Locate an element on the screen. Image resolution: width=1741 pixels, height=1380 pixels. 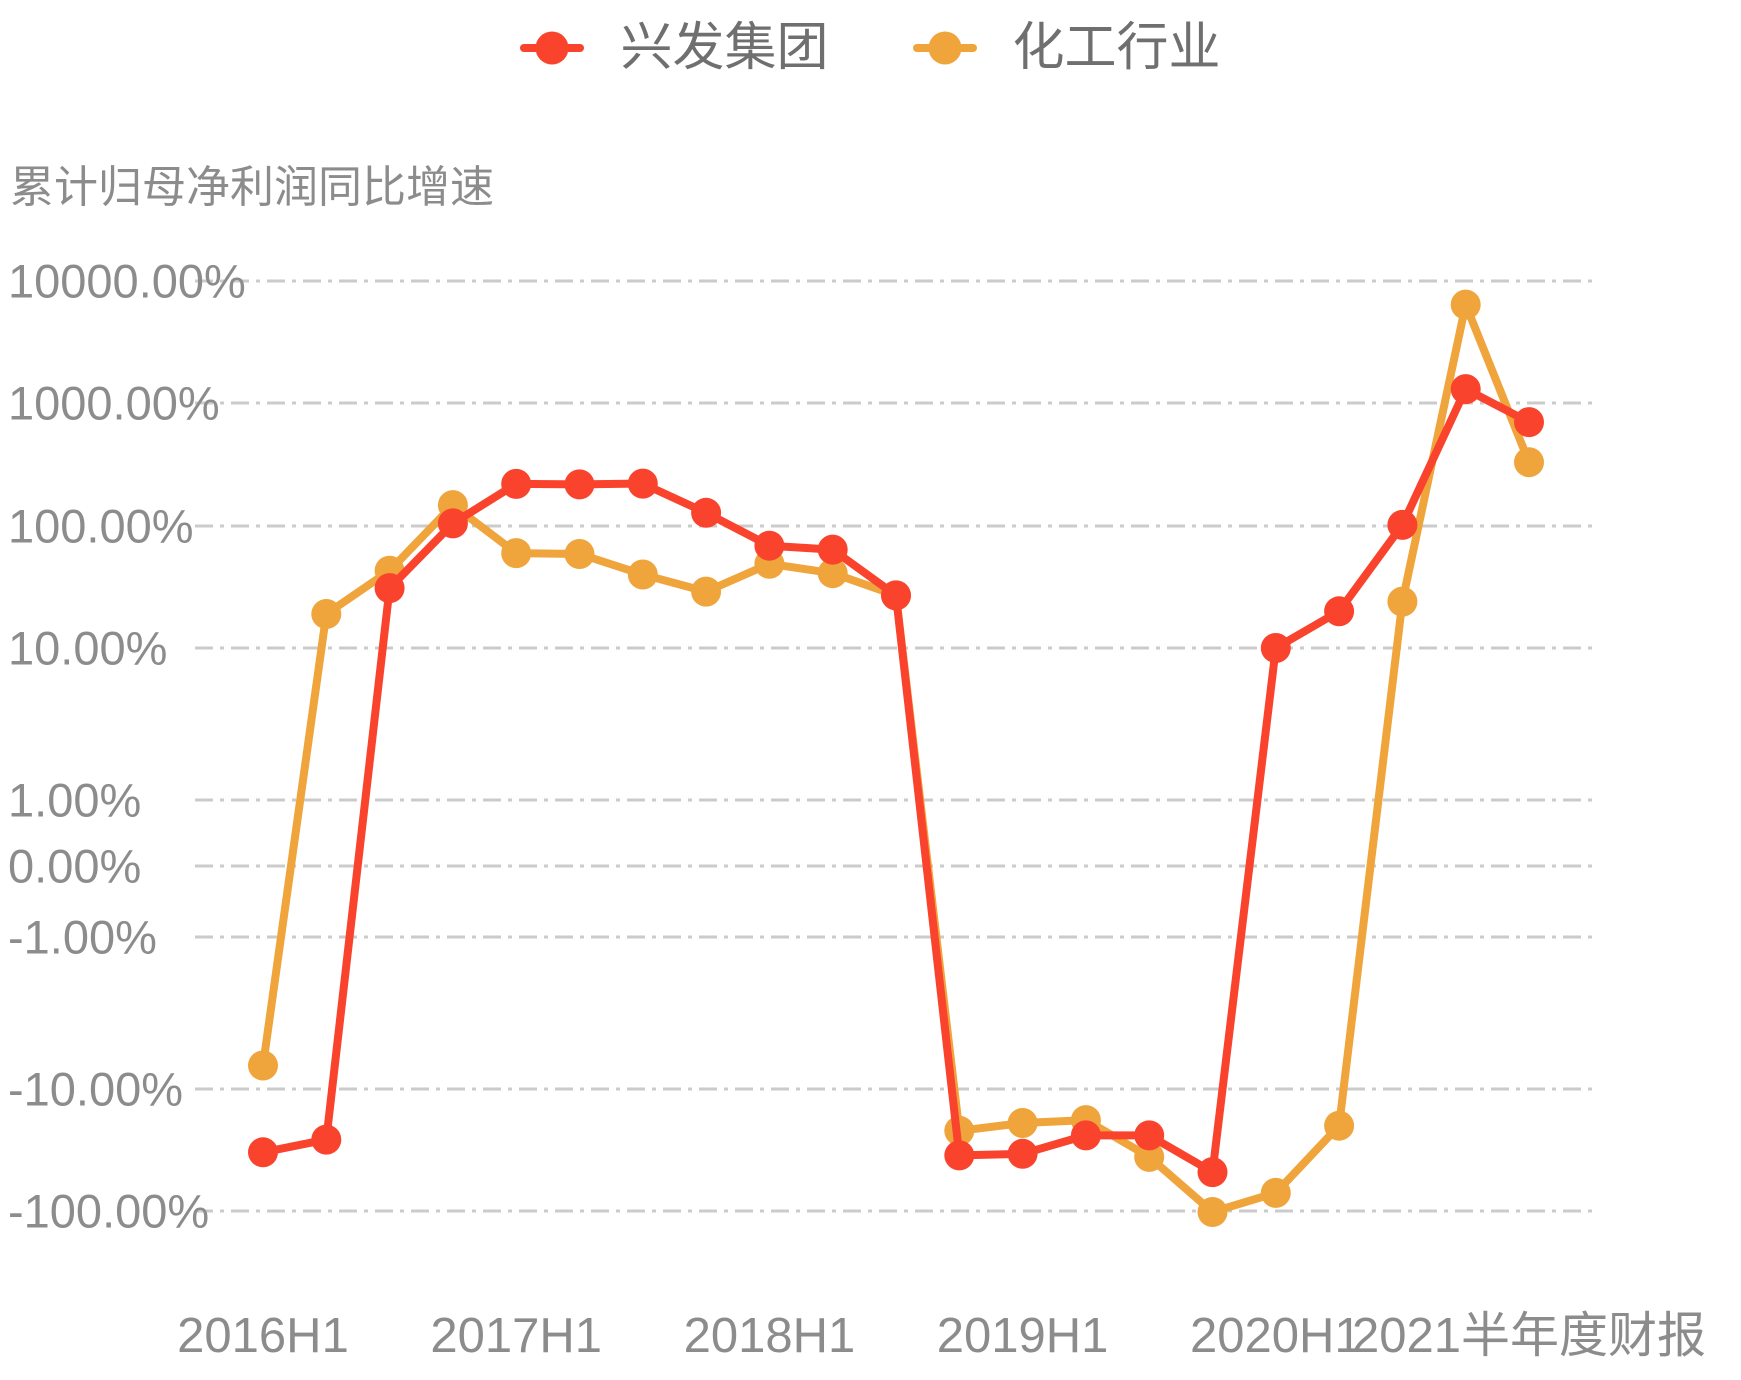
legend-label: 兴发集团 is located at coordinates (724, 48).